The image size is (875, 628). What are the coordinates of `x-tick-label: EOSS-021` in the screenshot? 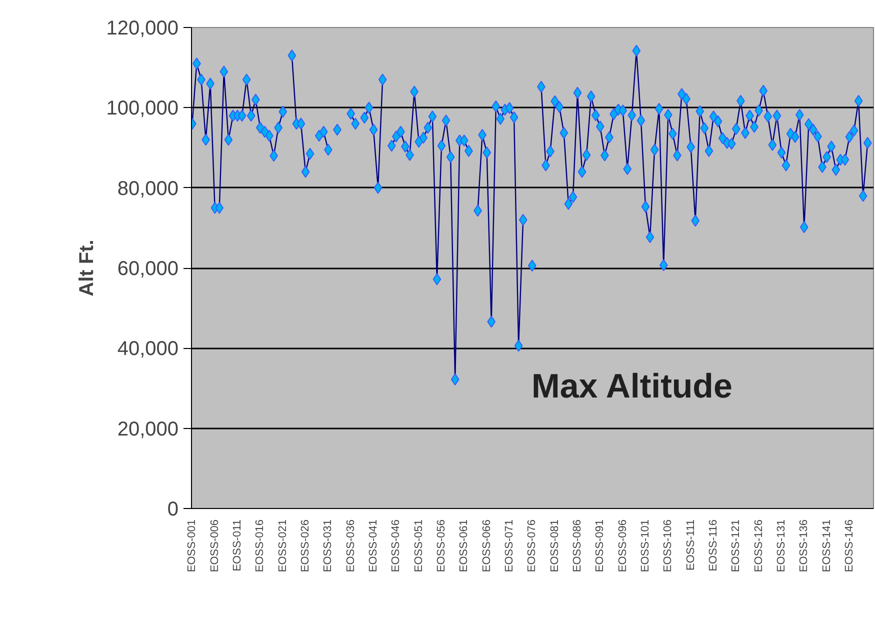 It's located at (282, 545).